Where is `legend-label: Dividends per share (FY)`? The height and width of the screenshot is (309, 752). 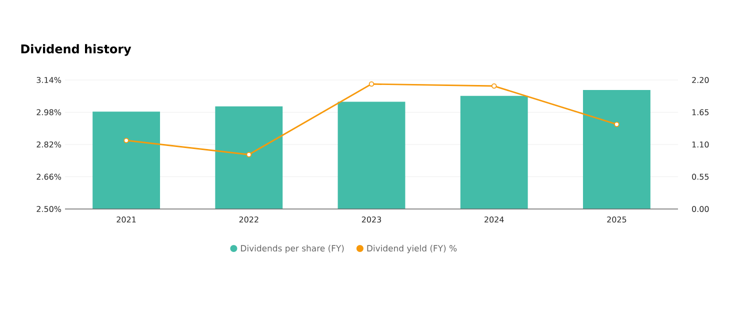 legend-label: Dividends per share (FY) is located at coordinates (292, 249).